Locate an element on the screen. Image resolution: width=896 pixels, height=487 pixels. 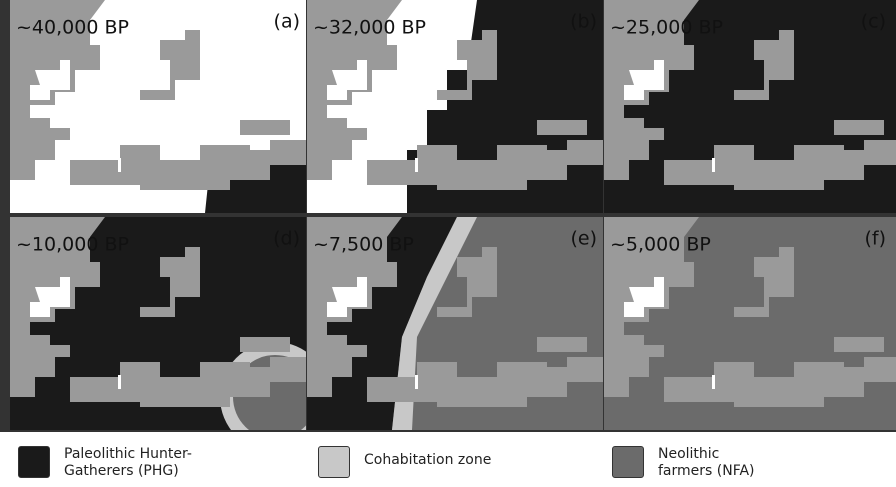
legend-label: Paleolithic Hunter-Gatherers (PHG) is located at coordinates (128, 462).